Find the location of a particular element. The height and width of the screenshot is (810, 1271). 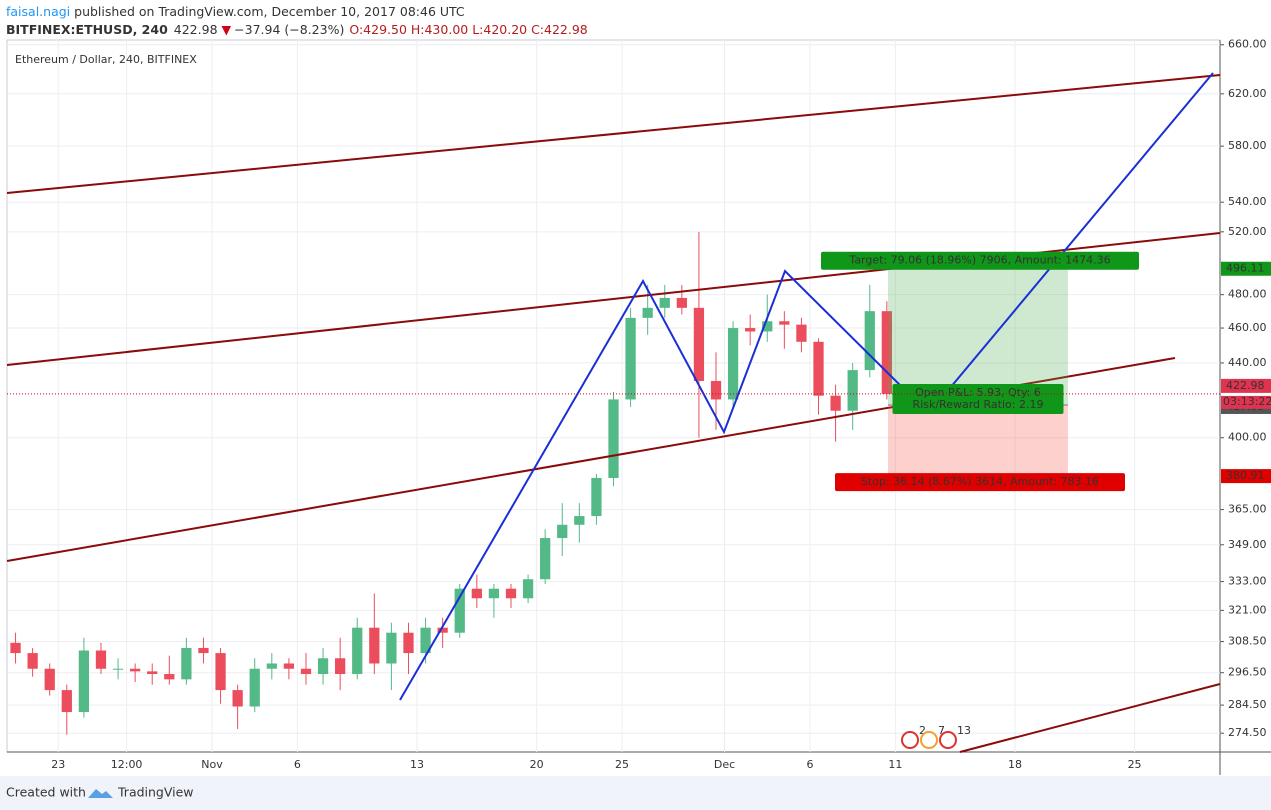

y-tick-label: 400.00 is located at coordinates (1247, 437).